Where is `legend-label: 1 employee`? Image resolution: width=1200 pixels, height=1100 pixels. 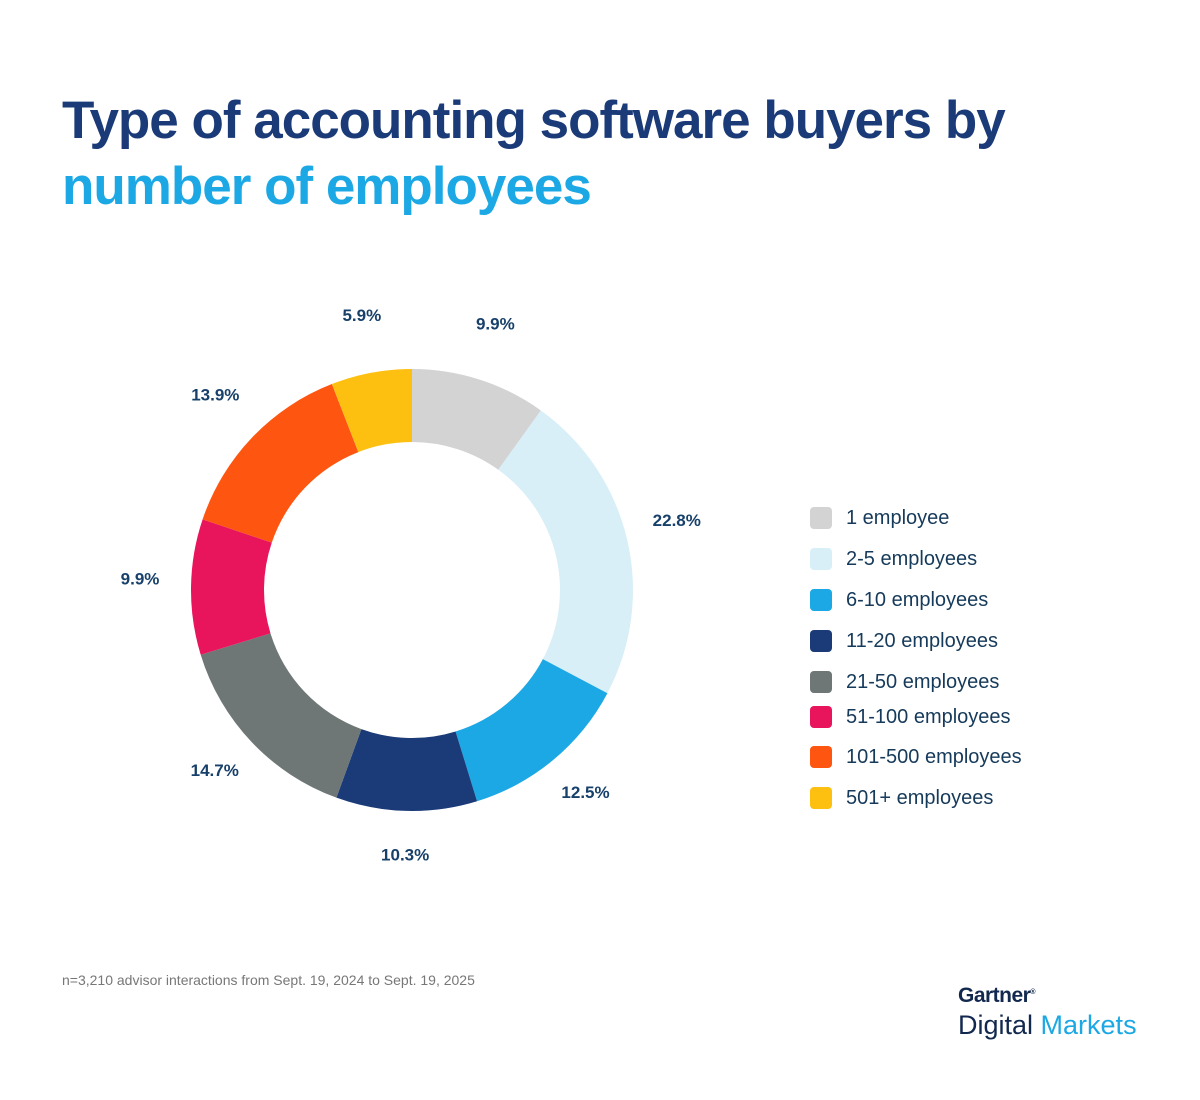
legend-label: 1 employee is located at coordinates (898, 517).